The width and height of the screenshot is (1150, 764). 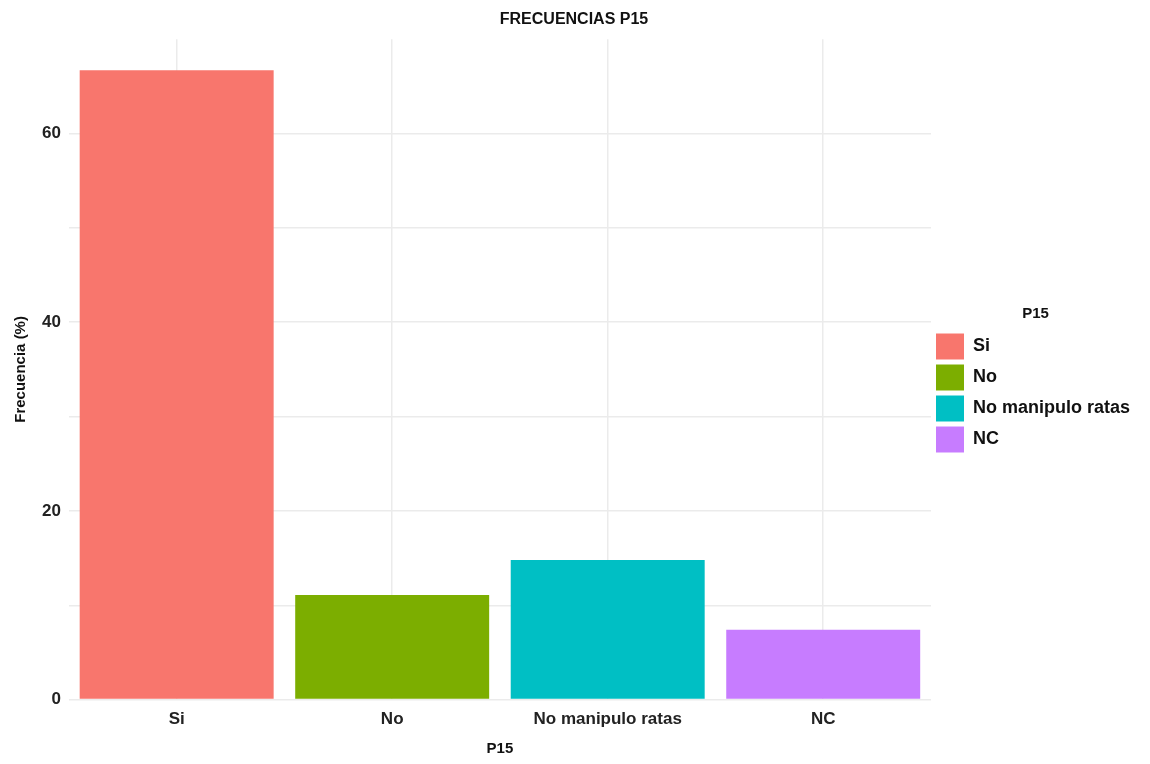 I want to click on y-tick-label: 0, so click(x=56, y=699).